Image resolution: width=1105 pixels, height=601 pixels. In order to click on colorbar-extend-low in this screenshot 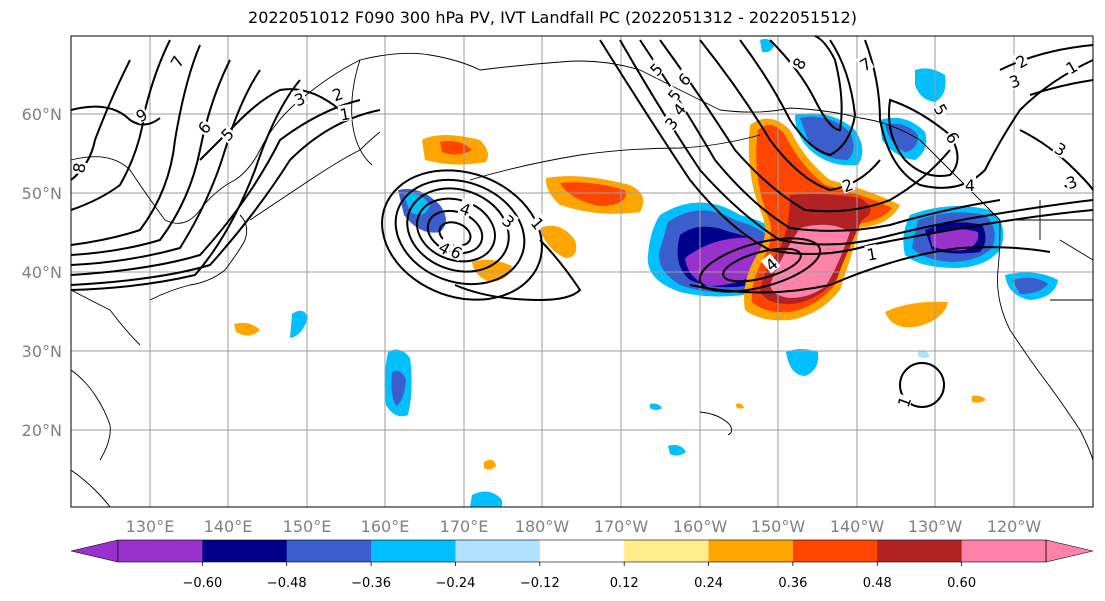, I will do `click(94, 551)`.